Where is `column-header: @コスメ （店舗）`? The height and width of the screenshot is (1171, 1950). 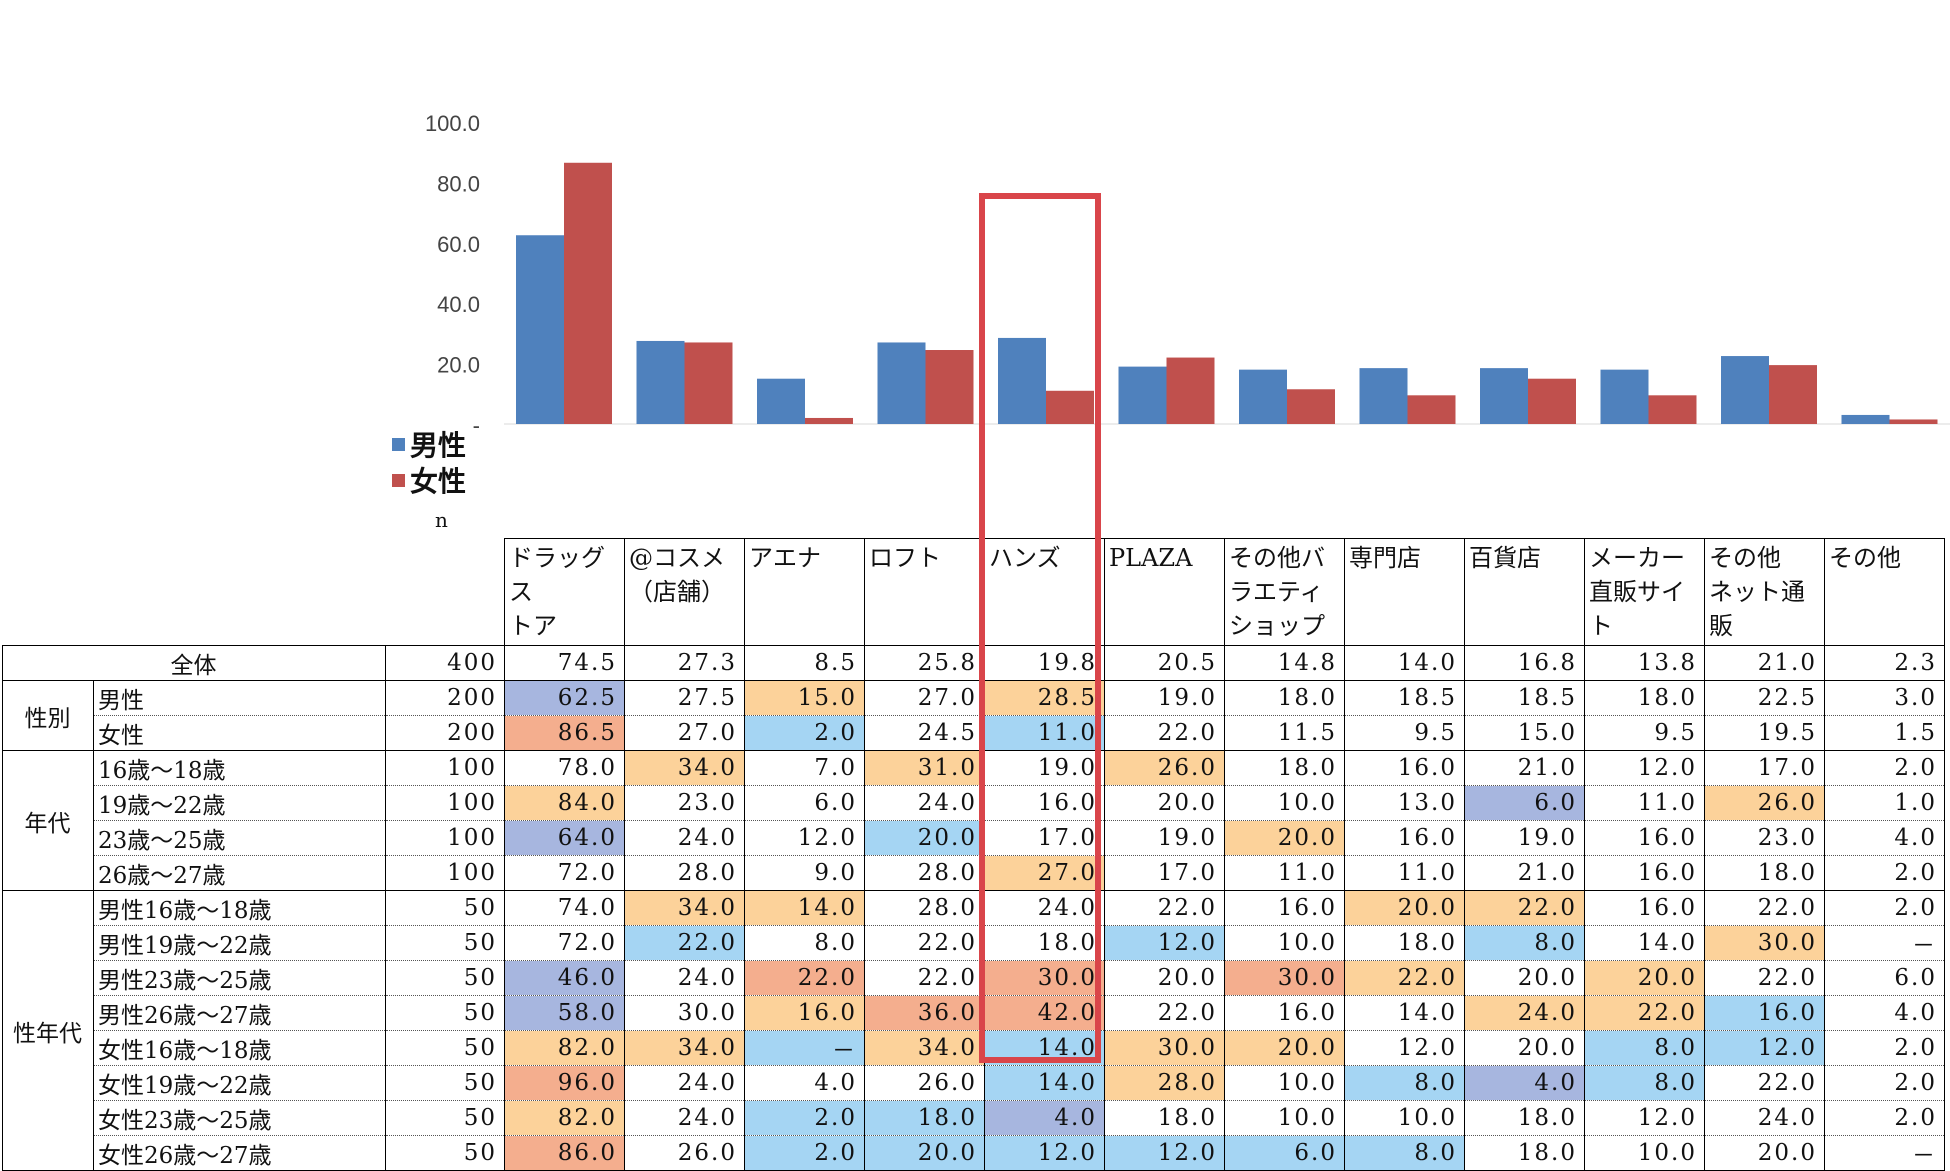 column-header: @コスメ （店舗） is located at coordinates (684, 592).